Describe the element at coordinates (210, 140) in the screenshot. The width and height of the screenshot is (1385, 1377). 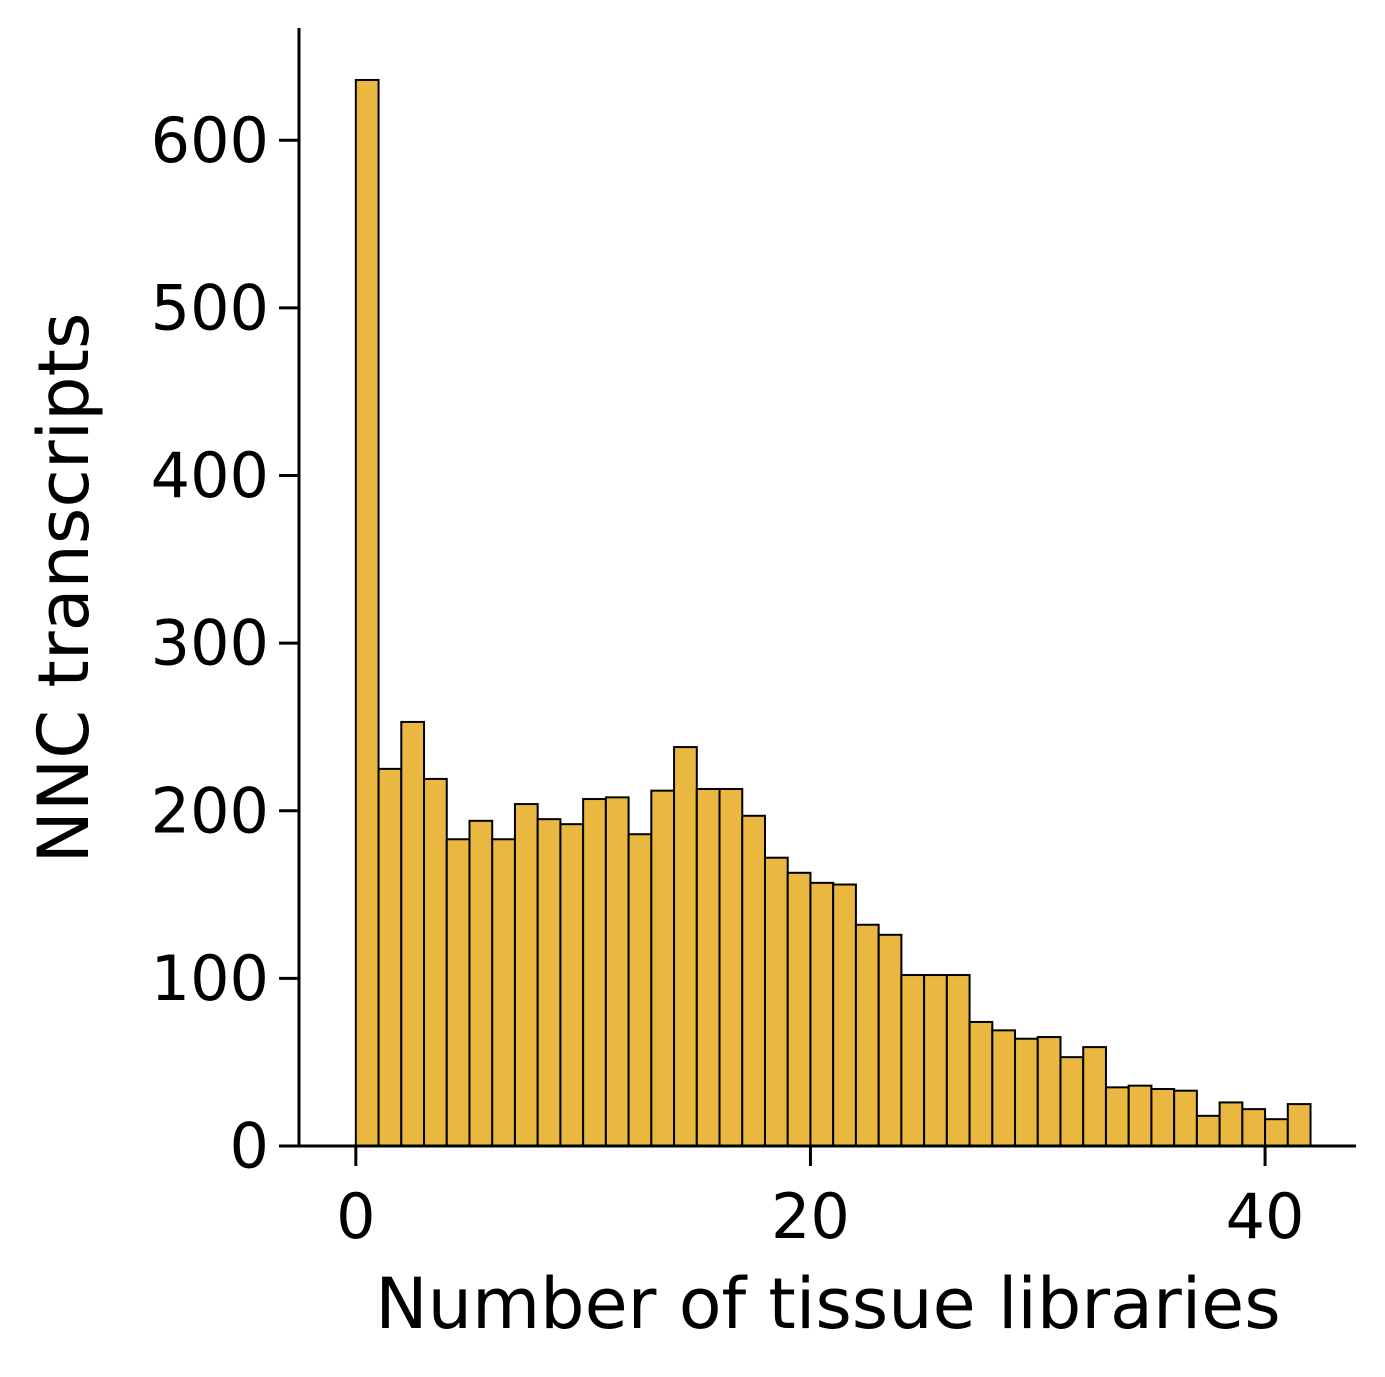
I see `y-tick-label: 600` at that location.